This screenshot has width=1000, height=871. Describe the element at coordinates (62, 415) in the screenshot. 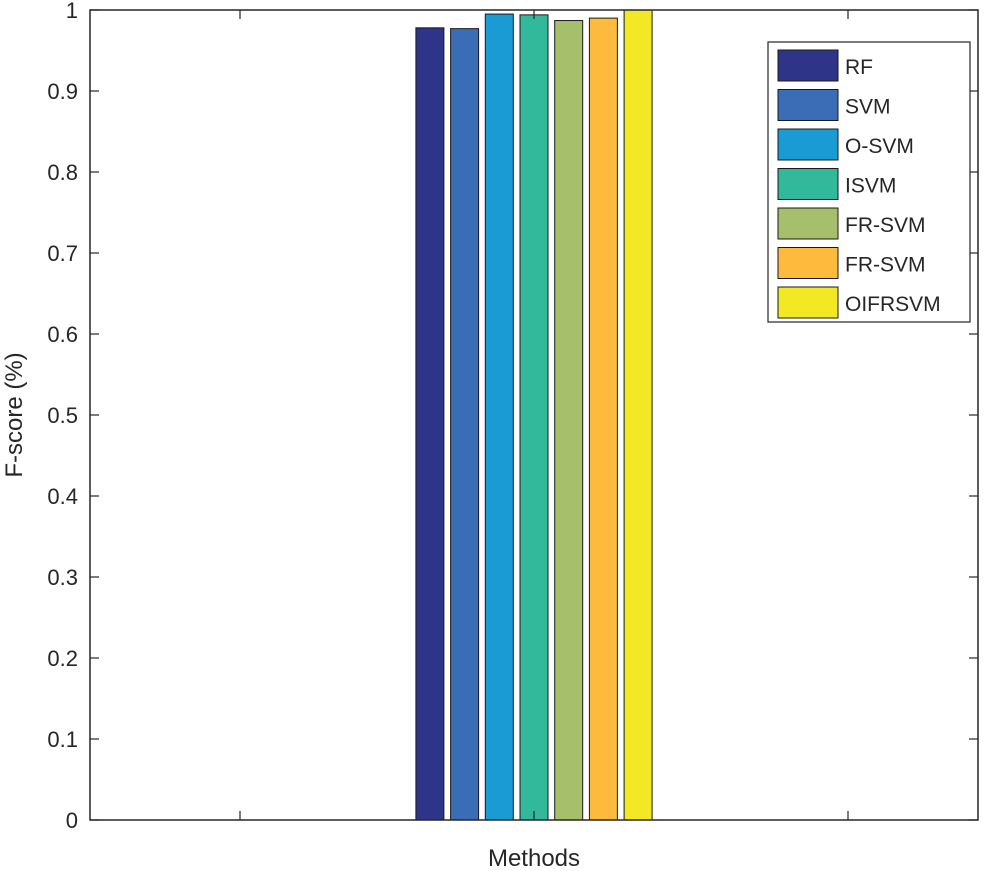

I see `y-tick-label: 0.5` at that location.